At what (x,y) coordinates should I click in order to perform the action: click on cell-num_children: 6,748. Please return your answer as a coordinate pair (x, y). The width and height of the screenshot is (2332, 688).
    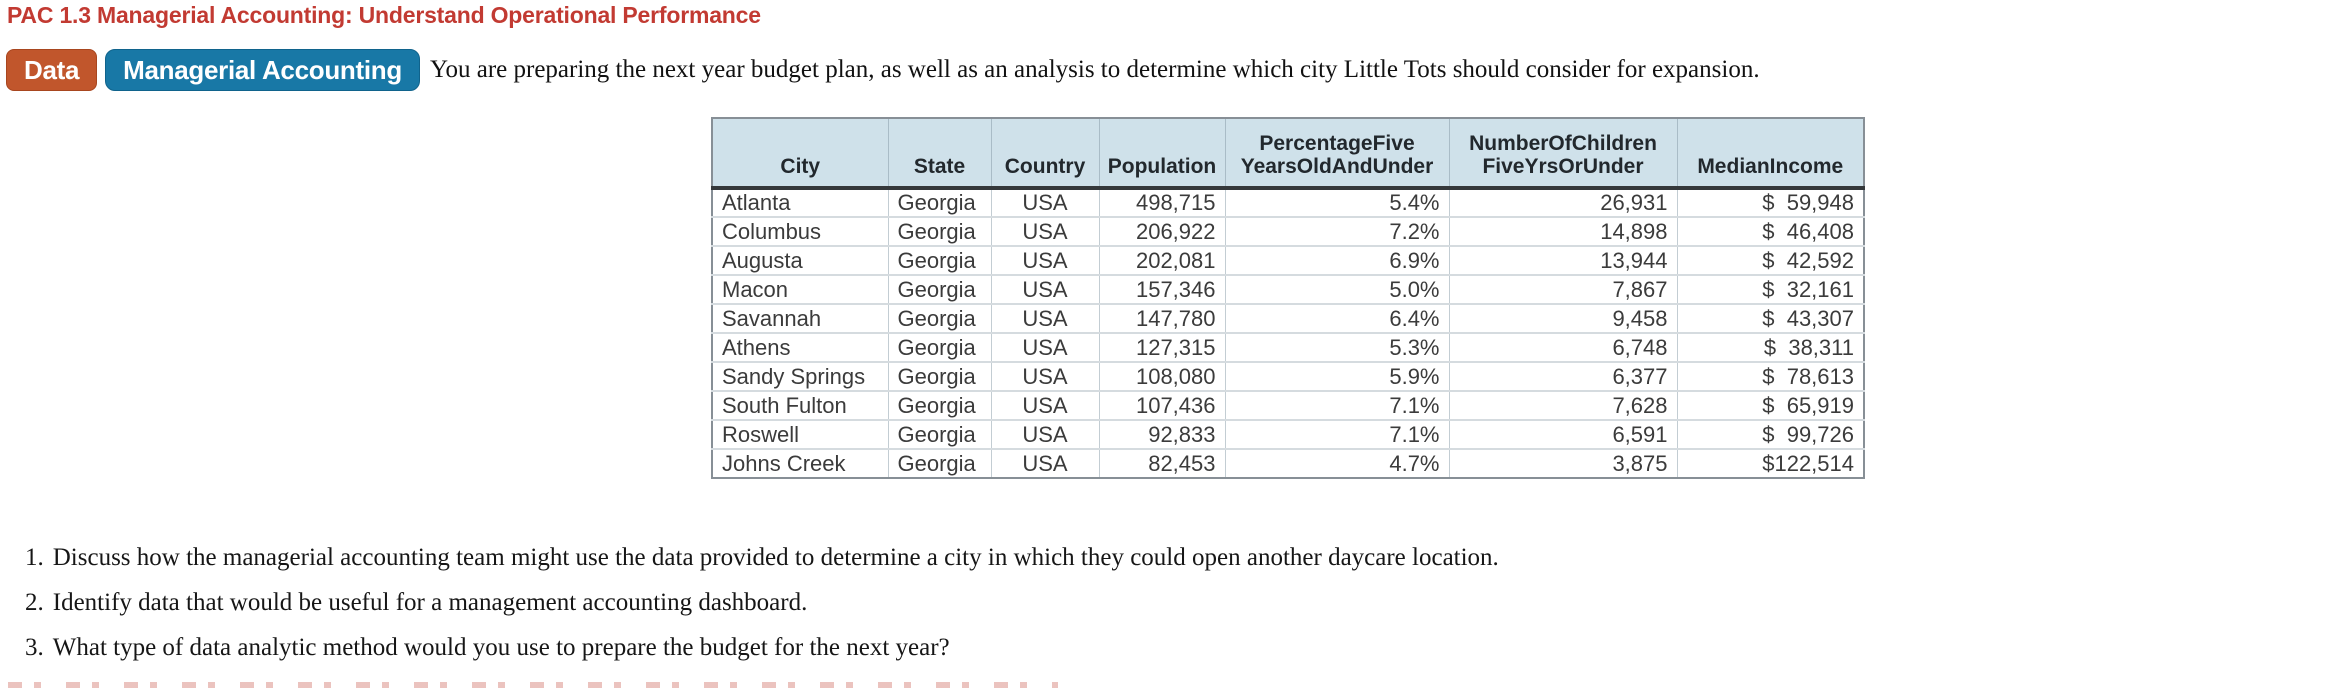
    Looking at the image, I should click on (1563, 348).